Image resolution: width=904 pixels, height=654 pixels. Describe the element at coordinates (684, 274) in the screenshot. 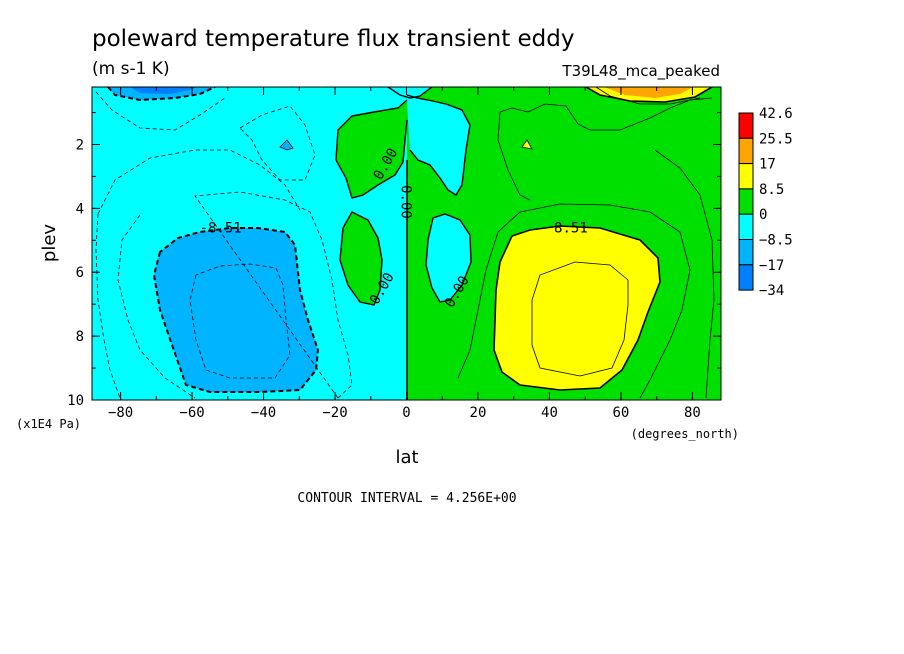

I see `contour-pos-thin-right` at that location.